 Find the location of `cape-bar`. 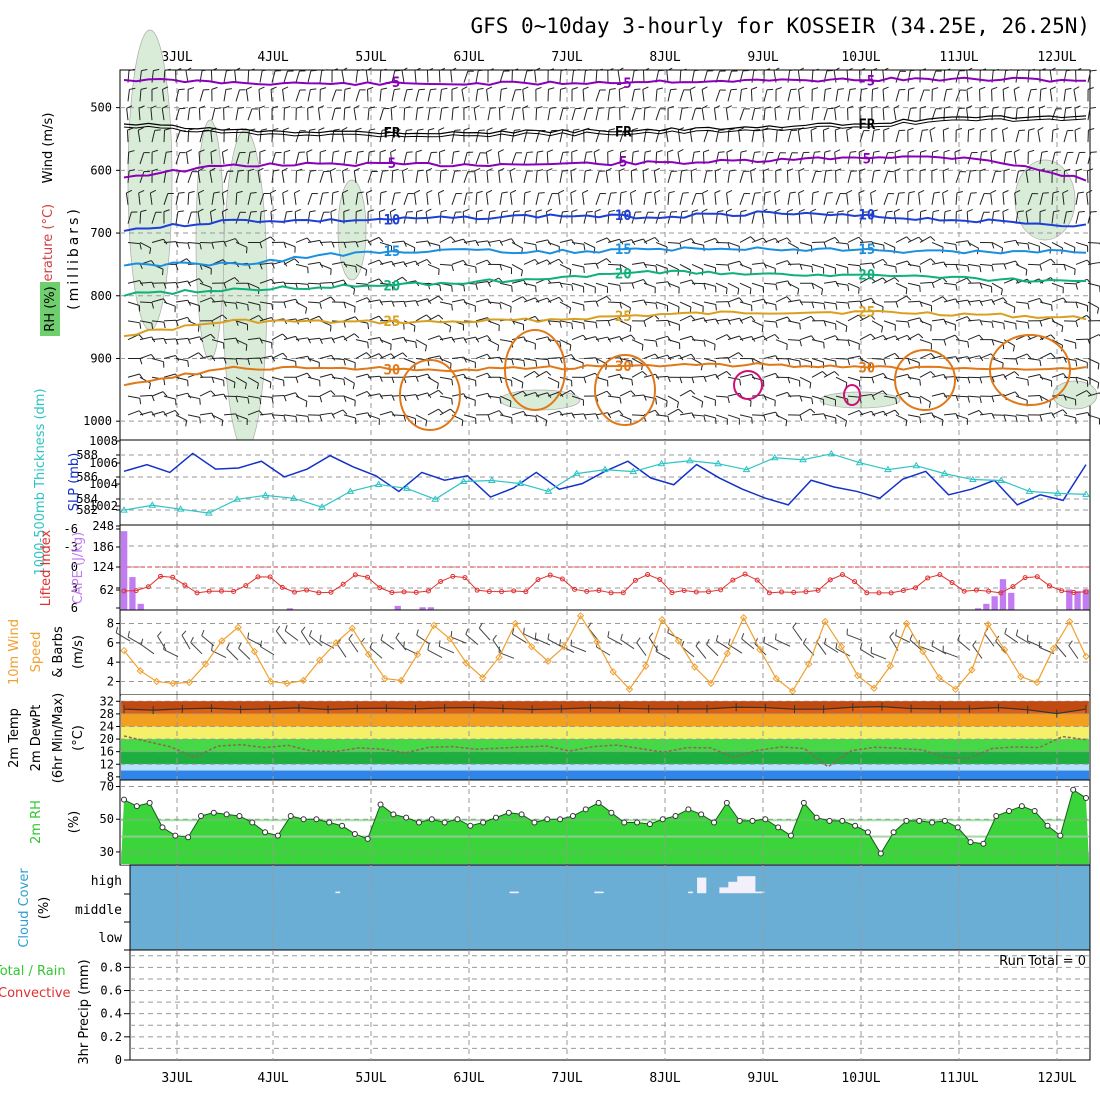

cape-bar is located at coordinates (140, 606).